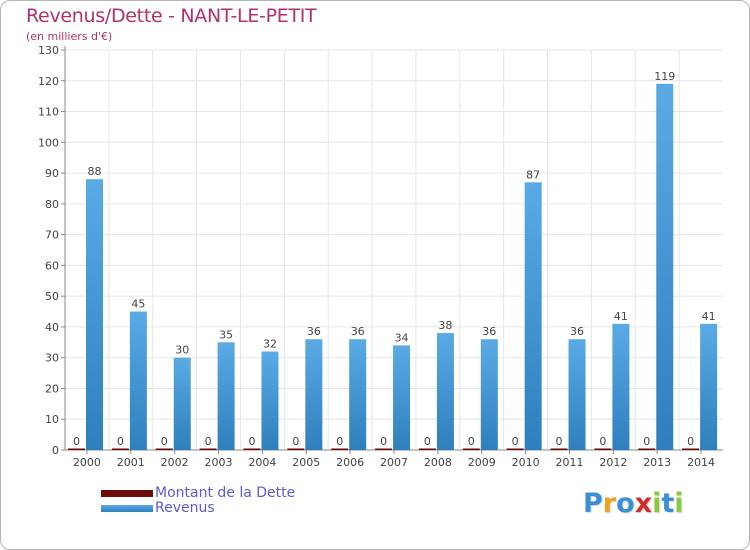 The width and height of the screenshot is (750, 550). What do you see at coordinates (533, 174) in the screenshot?
I see `data-label-revenus-2010: 87` at bounding box center [533, 174].